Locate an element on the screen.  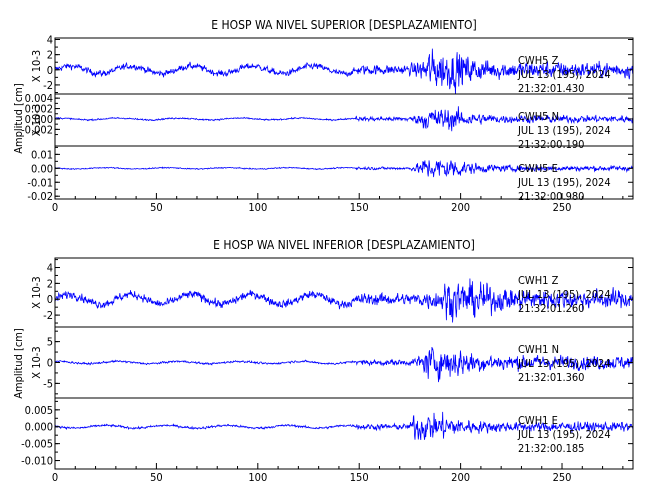
time-label: 21:32:01.430 is located at coordinates (551, 88).